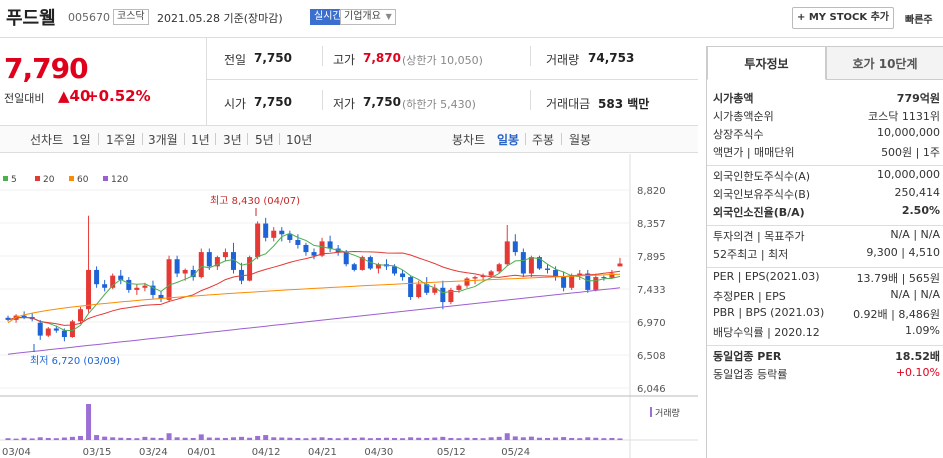 The height and width of the screenshot is (458, 943). Describe the element at coordinates (624, 104) in the screenshot. I see `amount-value: 583 백만` at that location.